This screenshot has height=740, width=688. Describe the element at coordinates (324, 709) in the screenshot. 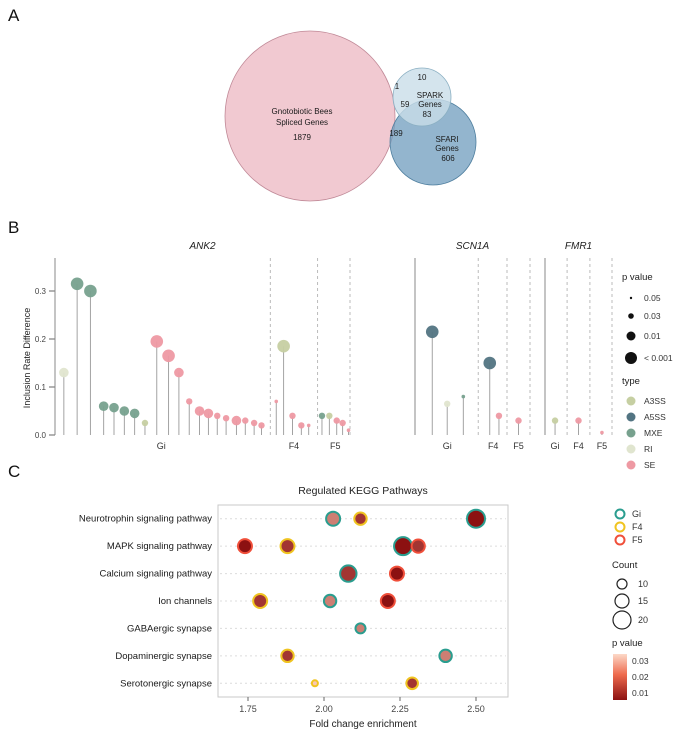

I see `x-tick-label: 2.00` at that location.